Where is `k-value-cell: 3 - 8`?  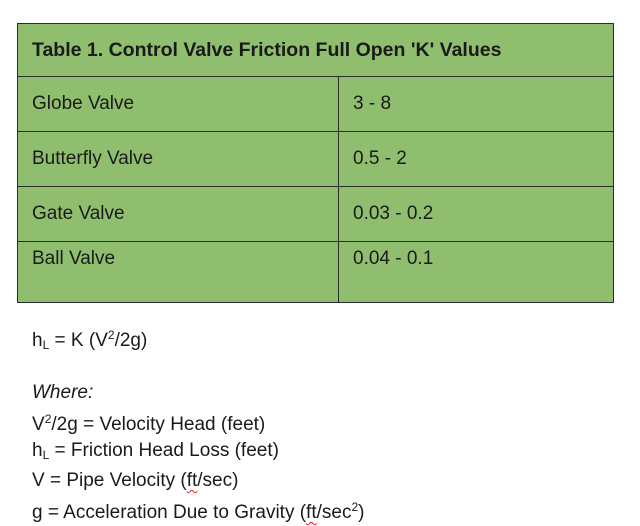
k-value-cell: 3 - 8 is located at coordinates (476, 104).